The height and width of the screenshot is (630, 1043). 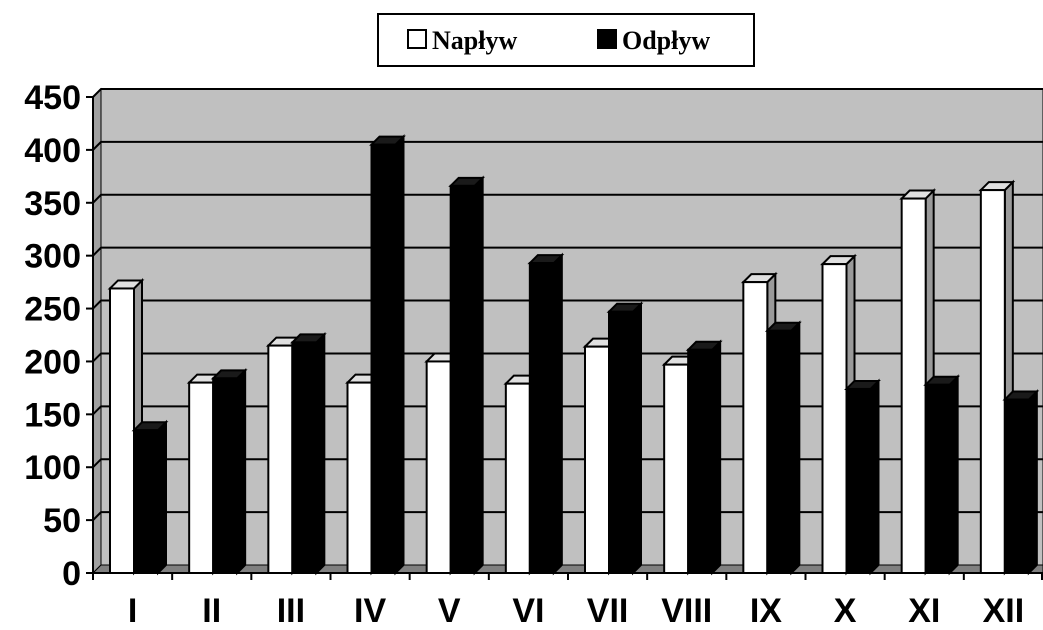 I want to click on legend-box, so click(x=566, y=40).